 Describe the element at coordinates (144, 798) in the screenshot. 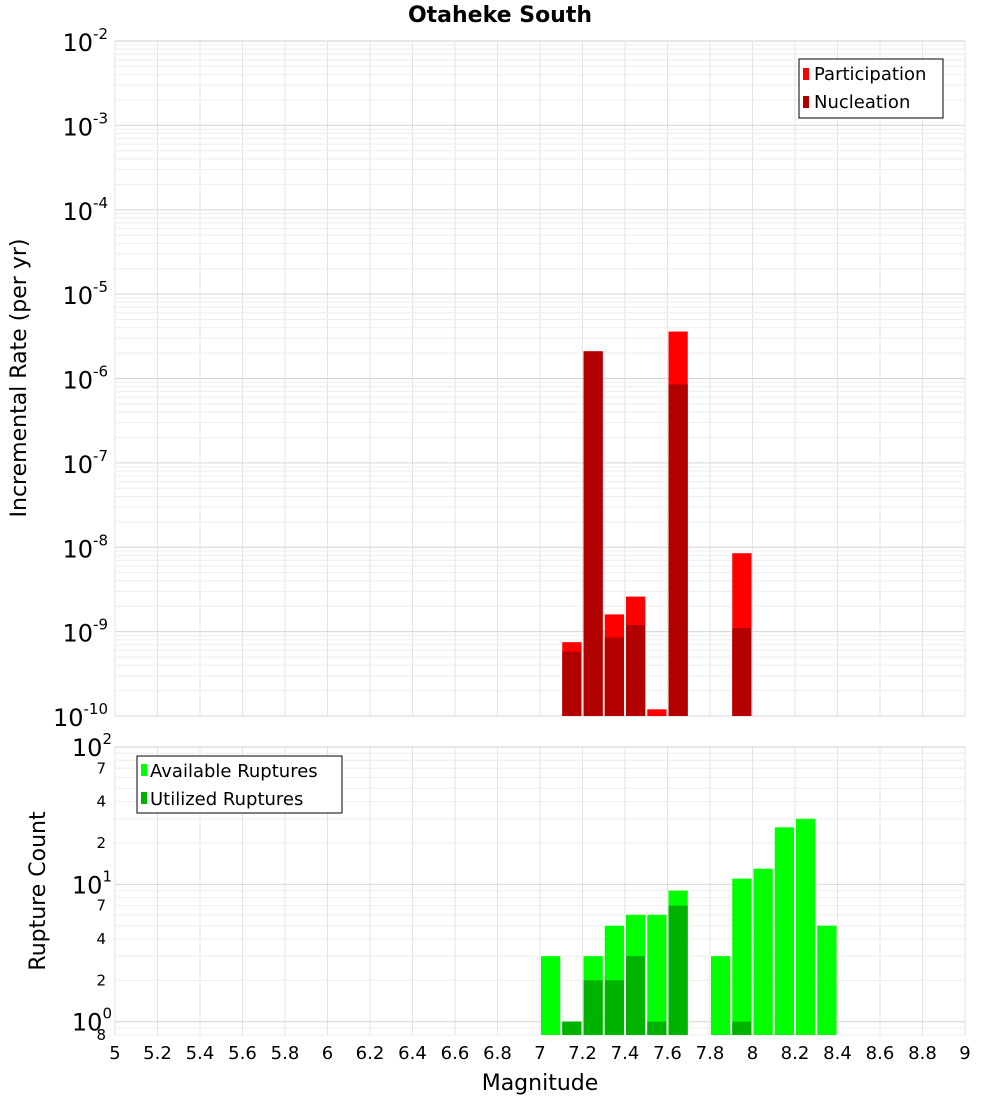

I see `utilized-legend-swatch` at that location.